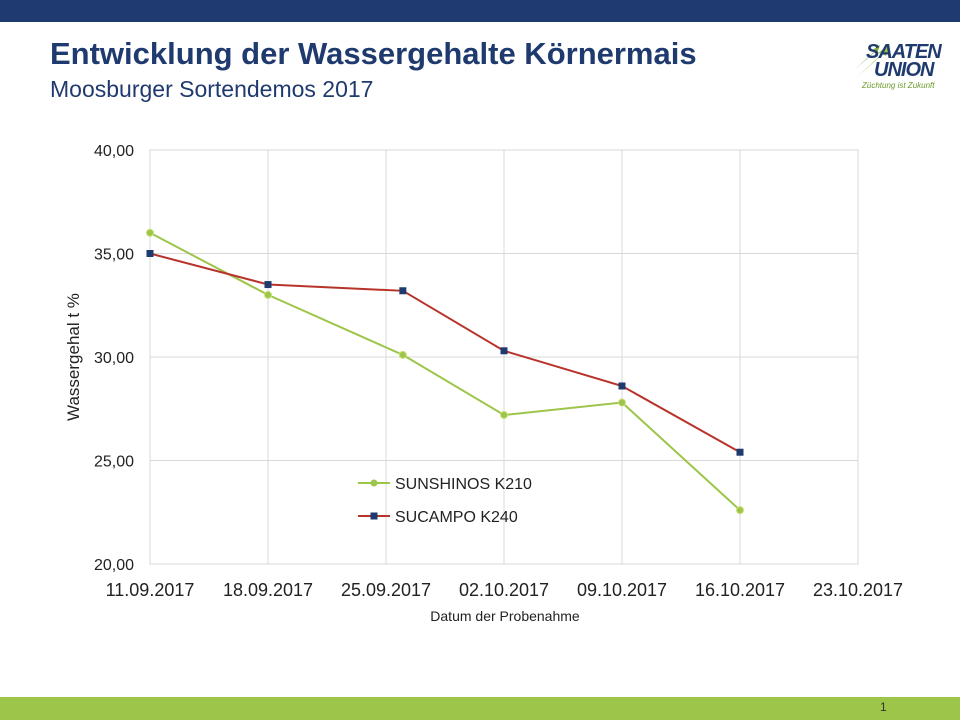 This screenshot has height=720, width=960. Describe the element at coordinates (150, 590) in the screenshot. I see `x-tick-label: 11.09.2017` at that location.